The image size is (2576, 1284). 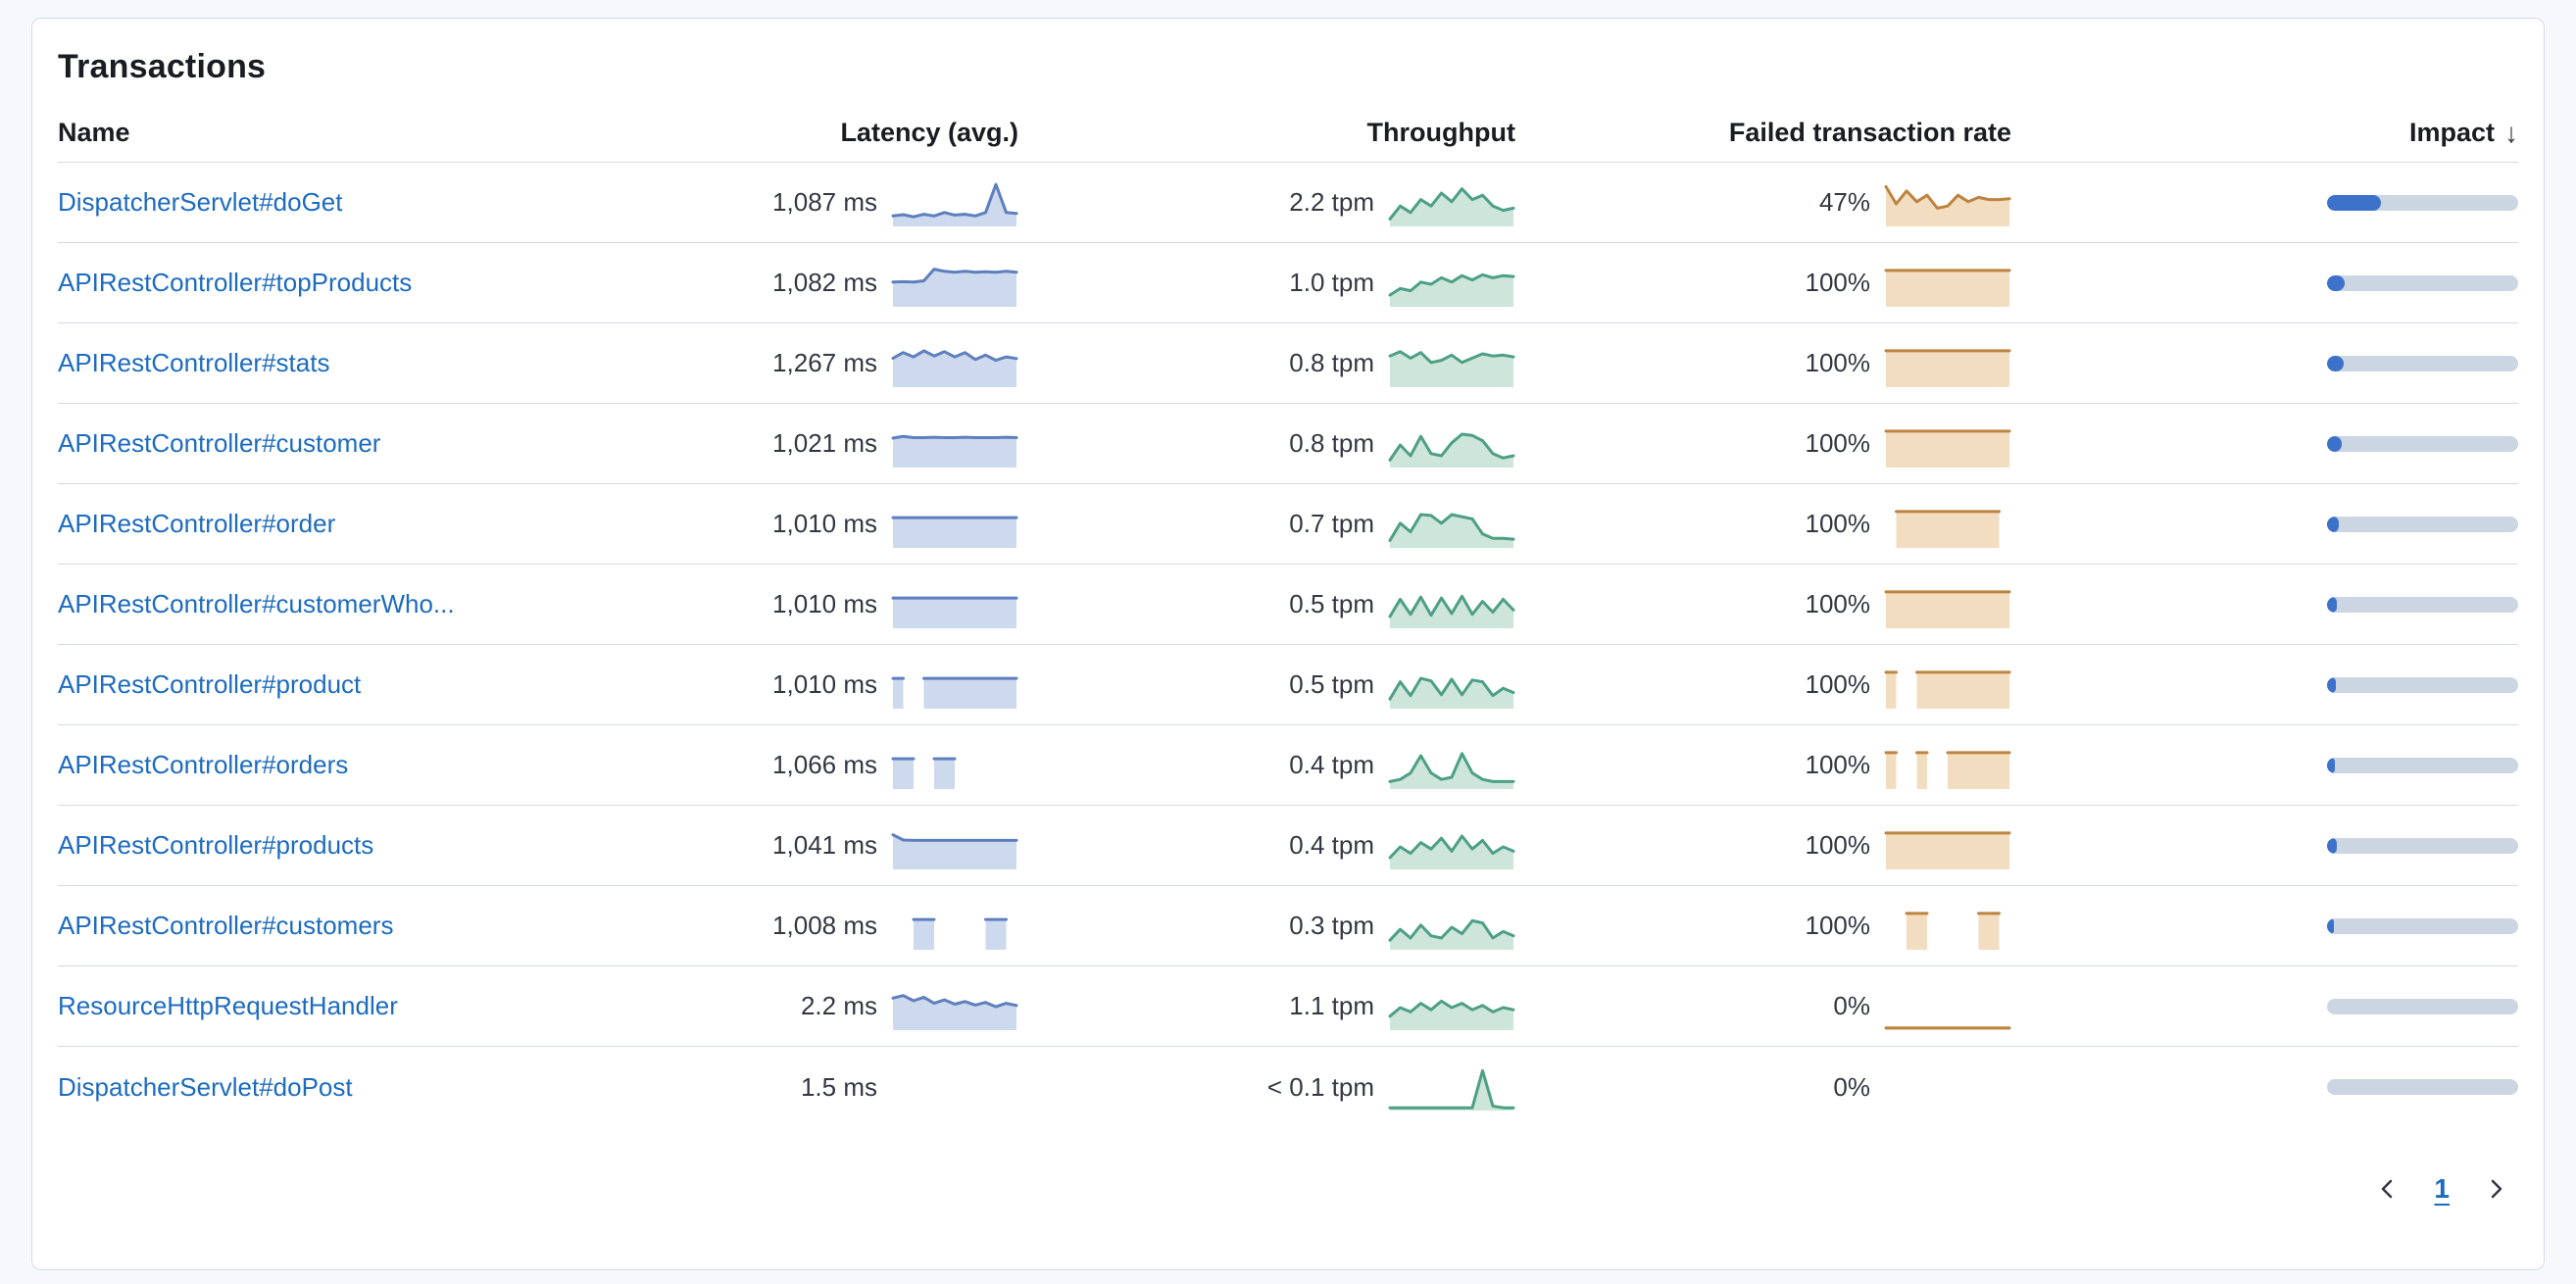 I want to click on throughput-cell: 2.2 tpm, so click(x=1266, y=202).